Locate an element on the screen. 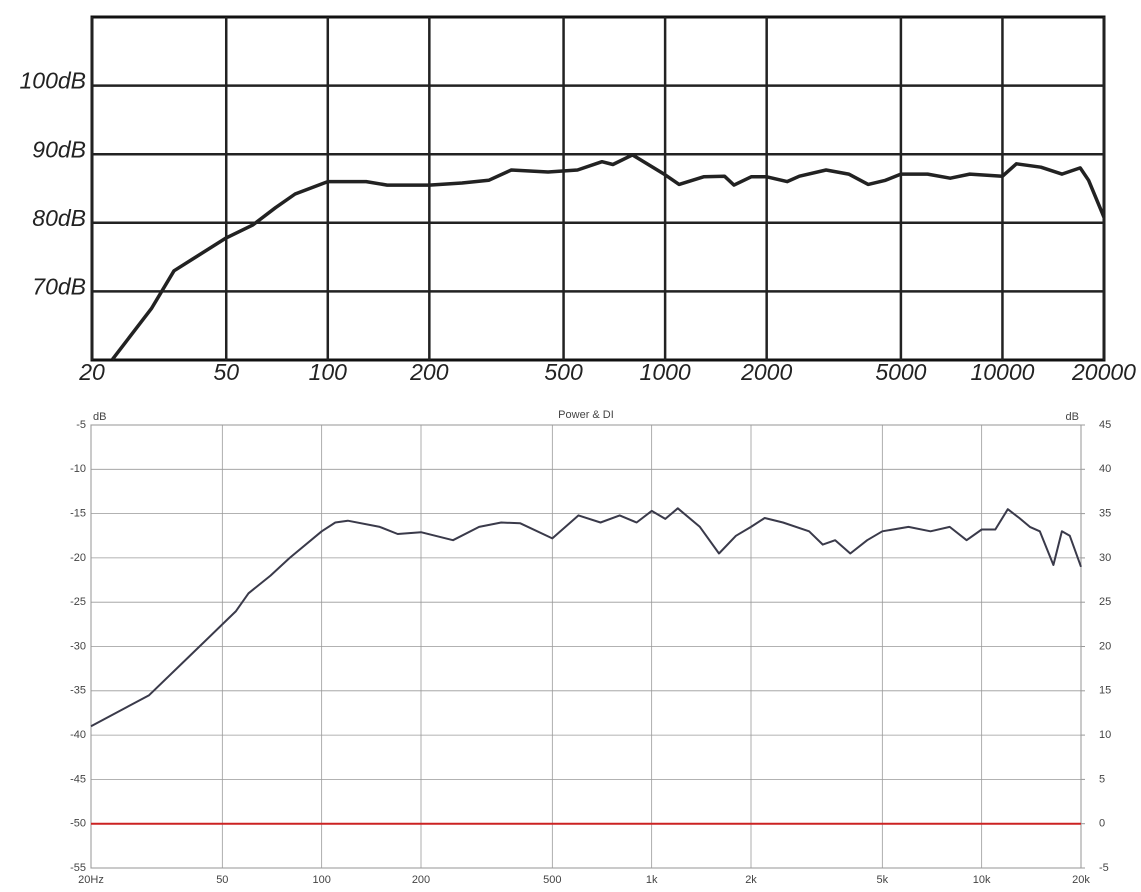 This screenshot has height=892, width=1141. y-tick-label: -25 is located at coordinates (78, 602).